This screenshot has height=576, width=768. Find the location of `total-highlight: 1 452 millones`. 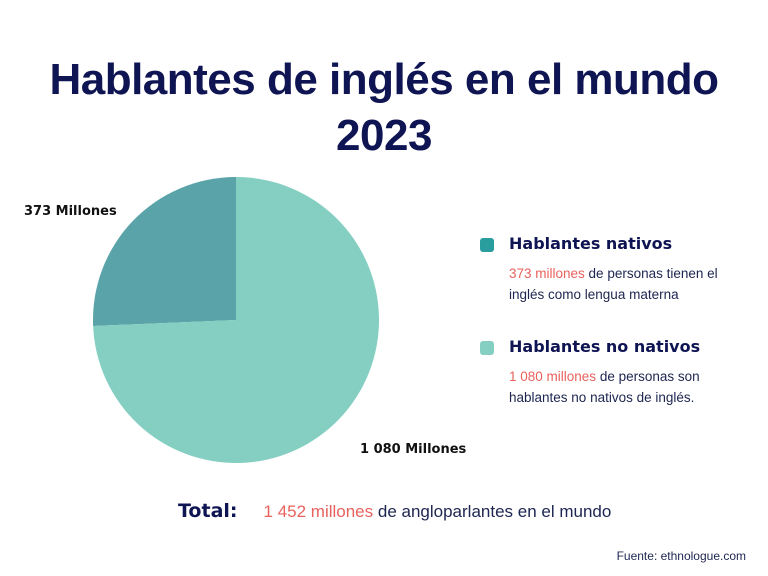

total-highlight: 1 452 millones is located at coordinates (318, 511).